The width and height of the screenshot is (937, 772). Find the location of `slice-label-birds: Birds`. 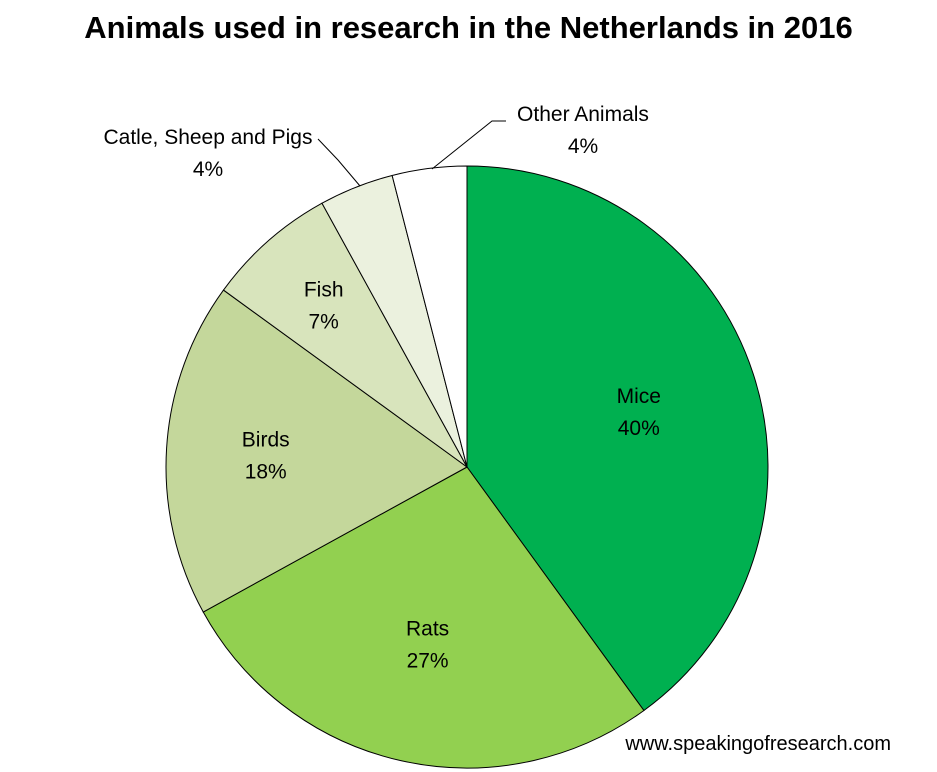

slice-label-birds: Birds is located at coordinates (266, 439).